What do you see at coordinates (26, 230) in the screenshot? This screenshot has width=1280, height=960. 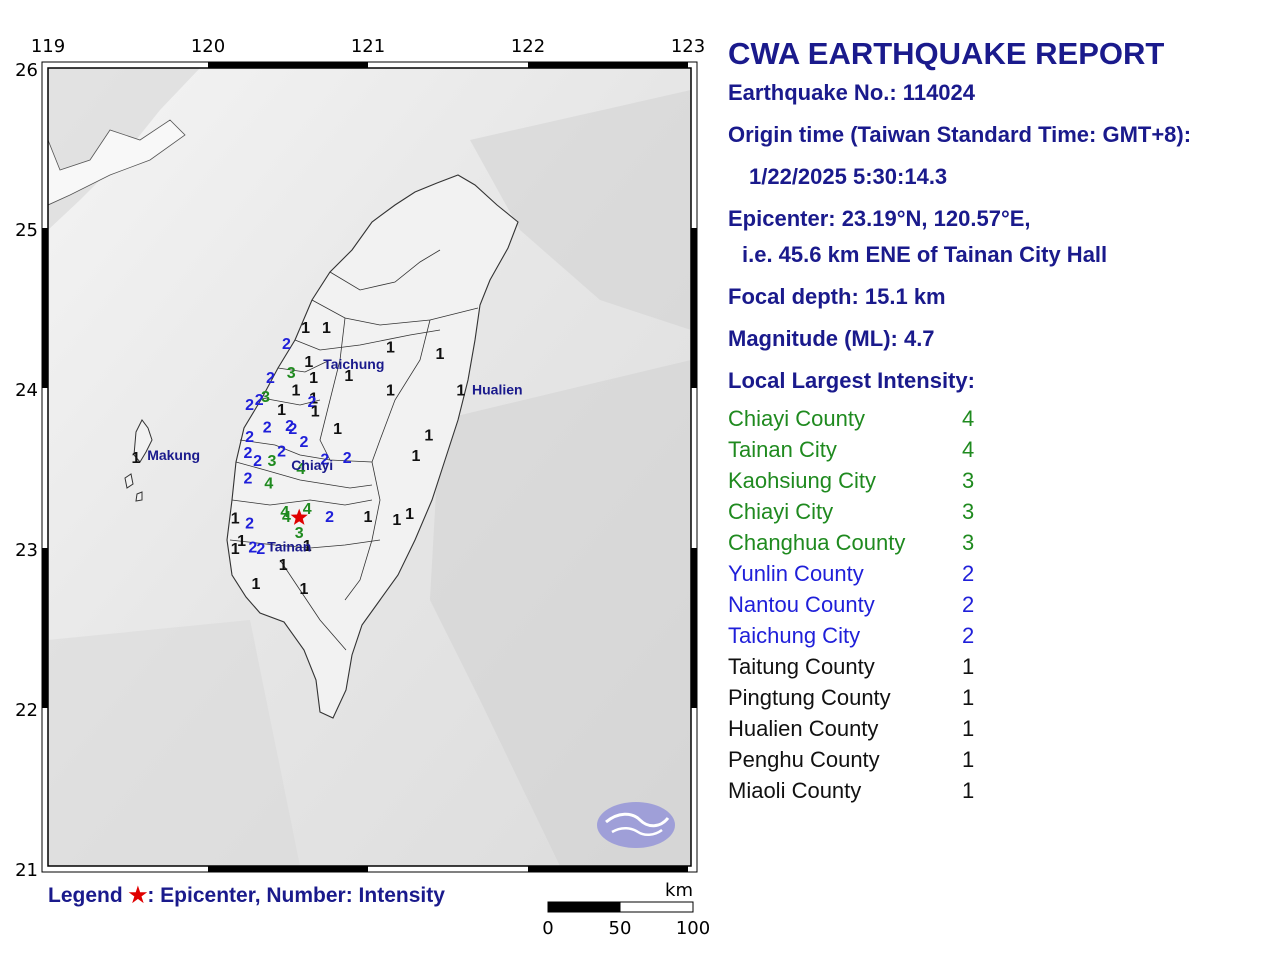 I see `lat-tick-label: 25` at bounding box center [26, 230].